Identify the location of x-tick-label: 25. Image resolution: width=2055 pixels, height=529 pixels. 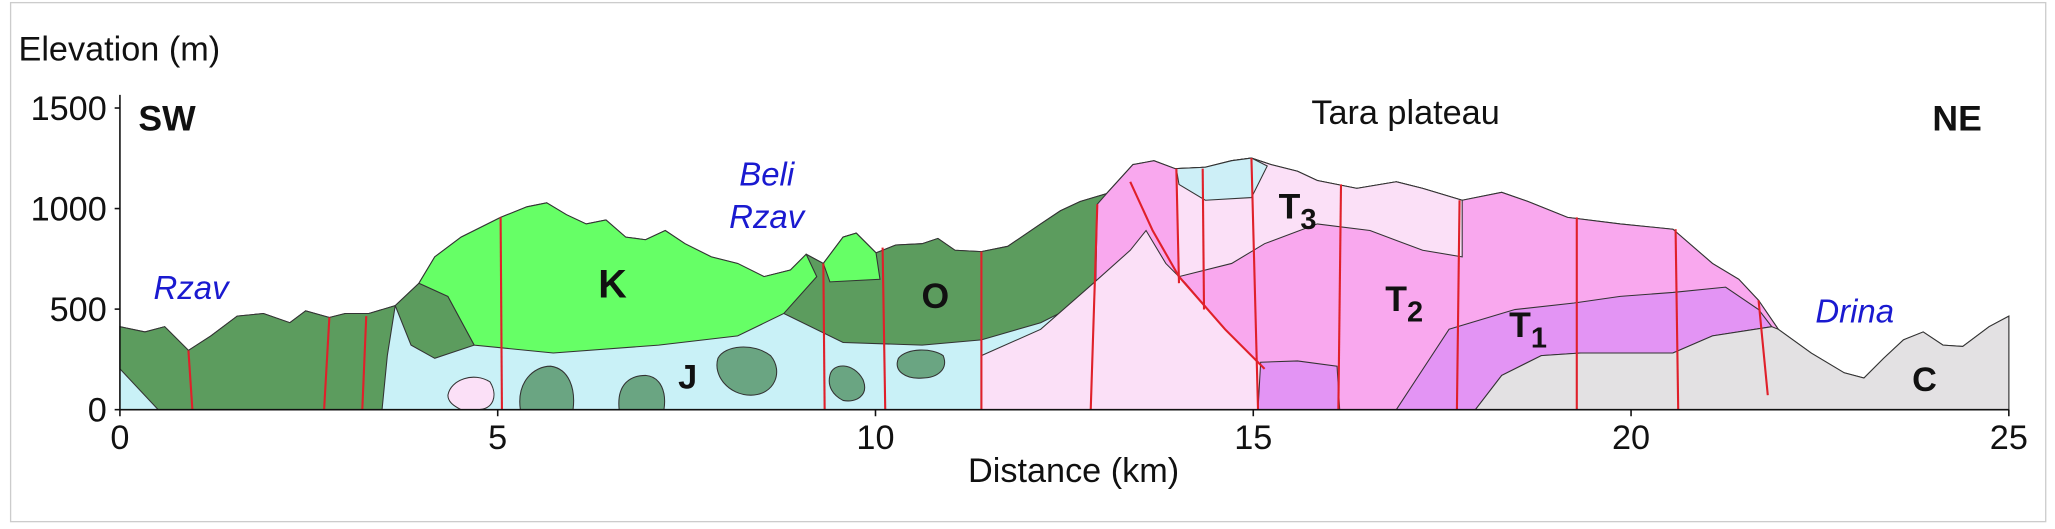
(2009, 438).